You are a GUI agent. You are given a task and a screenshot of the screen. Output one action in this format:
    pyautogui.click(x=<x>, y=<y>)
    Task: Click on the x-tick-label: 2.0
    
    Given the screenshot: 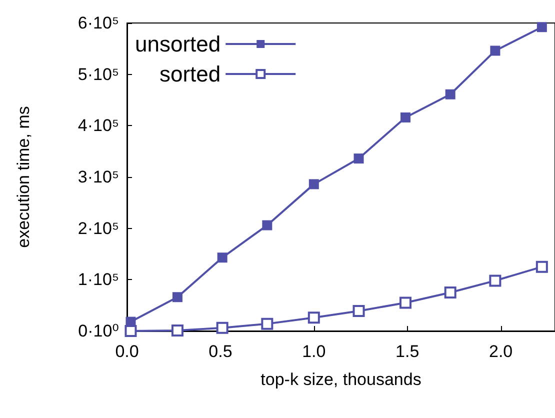 What is the action you would take?
    pyautogui.click(x=500, y=351)
    